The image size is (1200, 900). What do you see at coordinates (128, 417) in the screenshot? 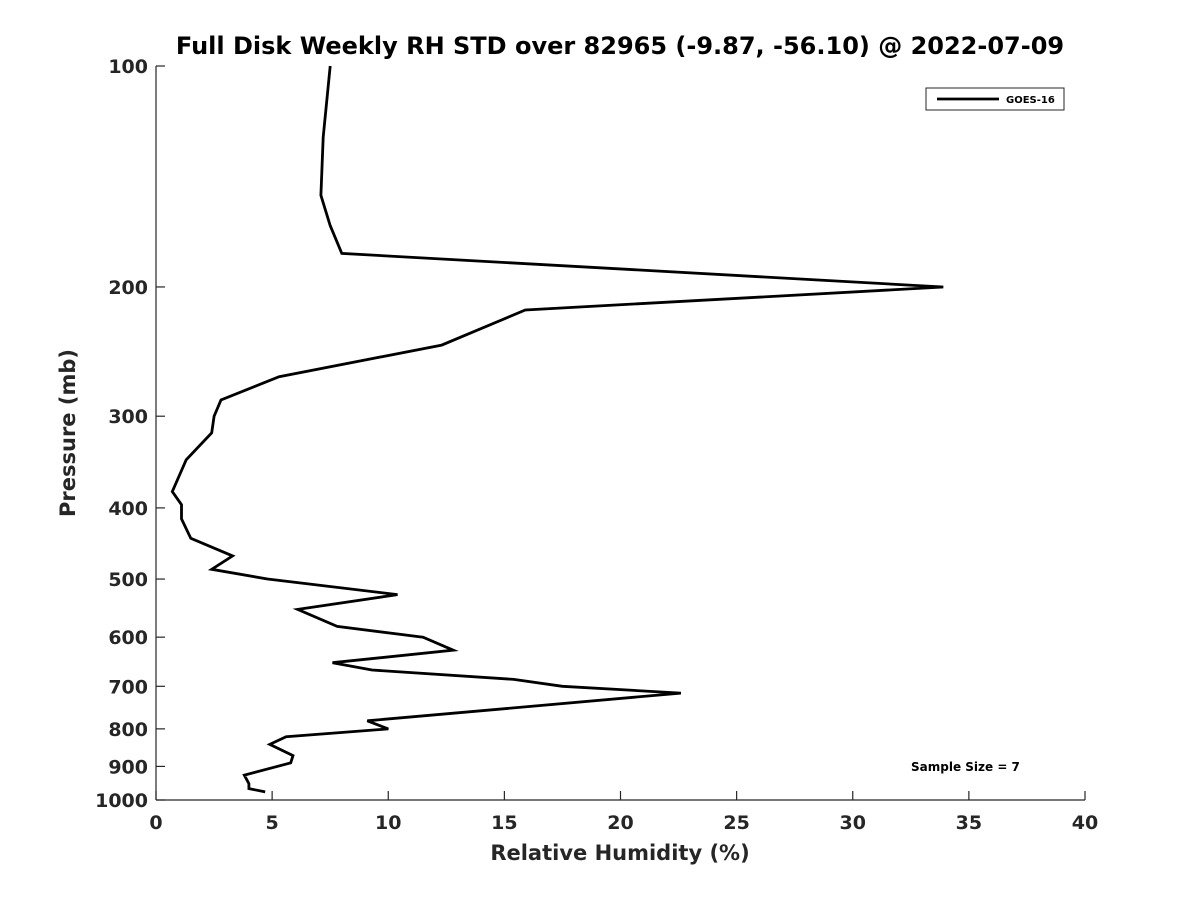
I see `y-tick-label: 300` at bounding box center [128, 417].